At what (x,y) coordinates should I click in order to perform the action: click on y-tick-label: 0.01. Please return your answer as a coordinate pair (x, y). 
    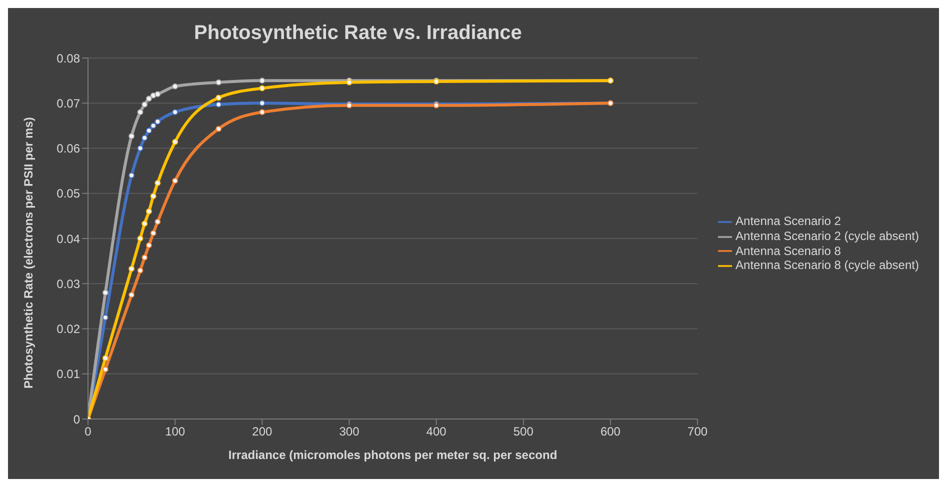
    Looking at the image, I should click on (68, 374).